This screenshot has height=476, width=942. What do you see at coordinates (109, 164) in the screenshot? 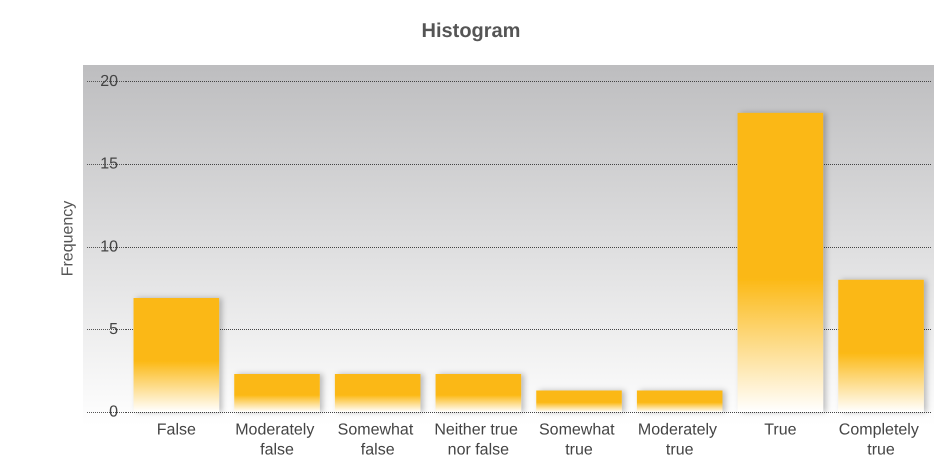
I see `y-tick-label: 15` at bounding box center [109, 164].